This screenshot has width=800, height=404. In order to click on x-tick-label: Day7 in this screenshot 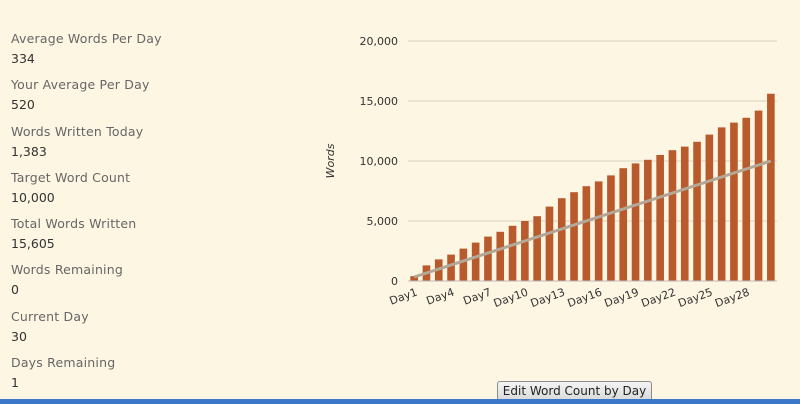, I will do `click(477, 297)`.